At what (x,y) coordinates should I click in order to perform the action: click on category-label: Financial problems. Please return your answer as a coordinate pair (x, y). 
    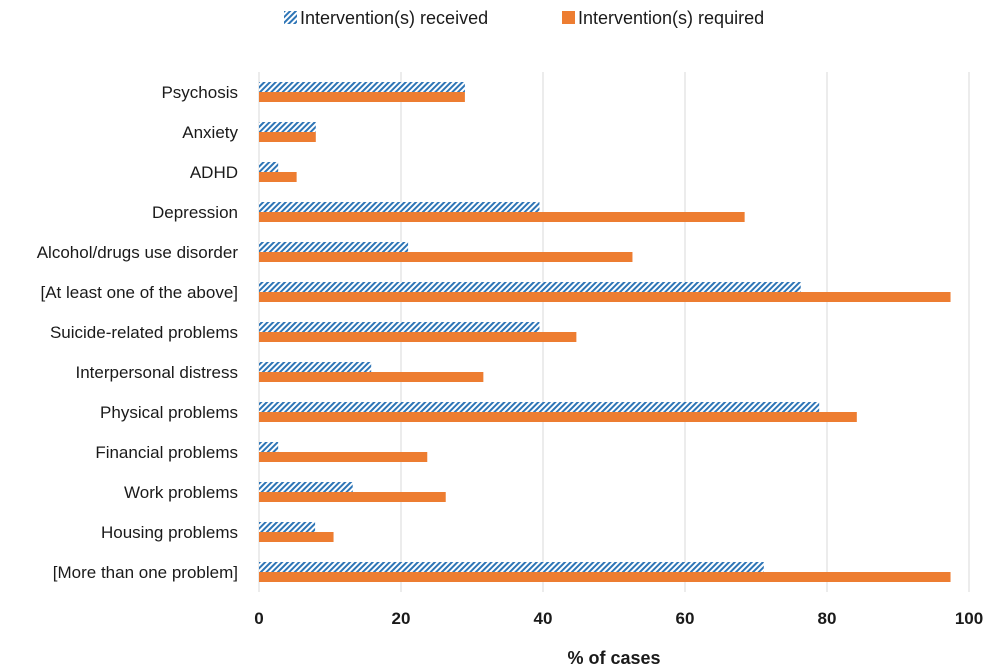
    Looking at the image, I should click on (166, 452).